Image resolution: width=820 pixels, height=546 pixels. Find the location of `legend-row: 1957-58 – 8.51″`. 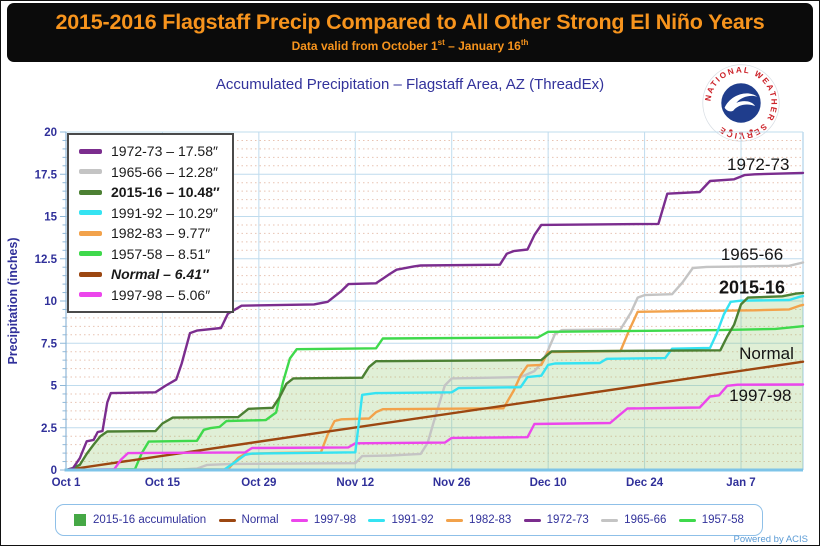

legend-row: 1957-58 – 8.51″ is located at coordinates (149, 254).